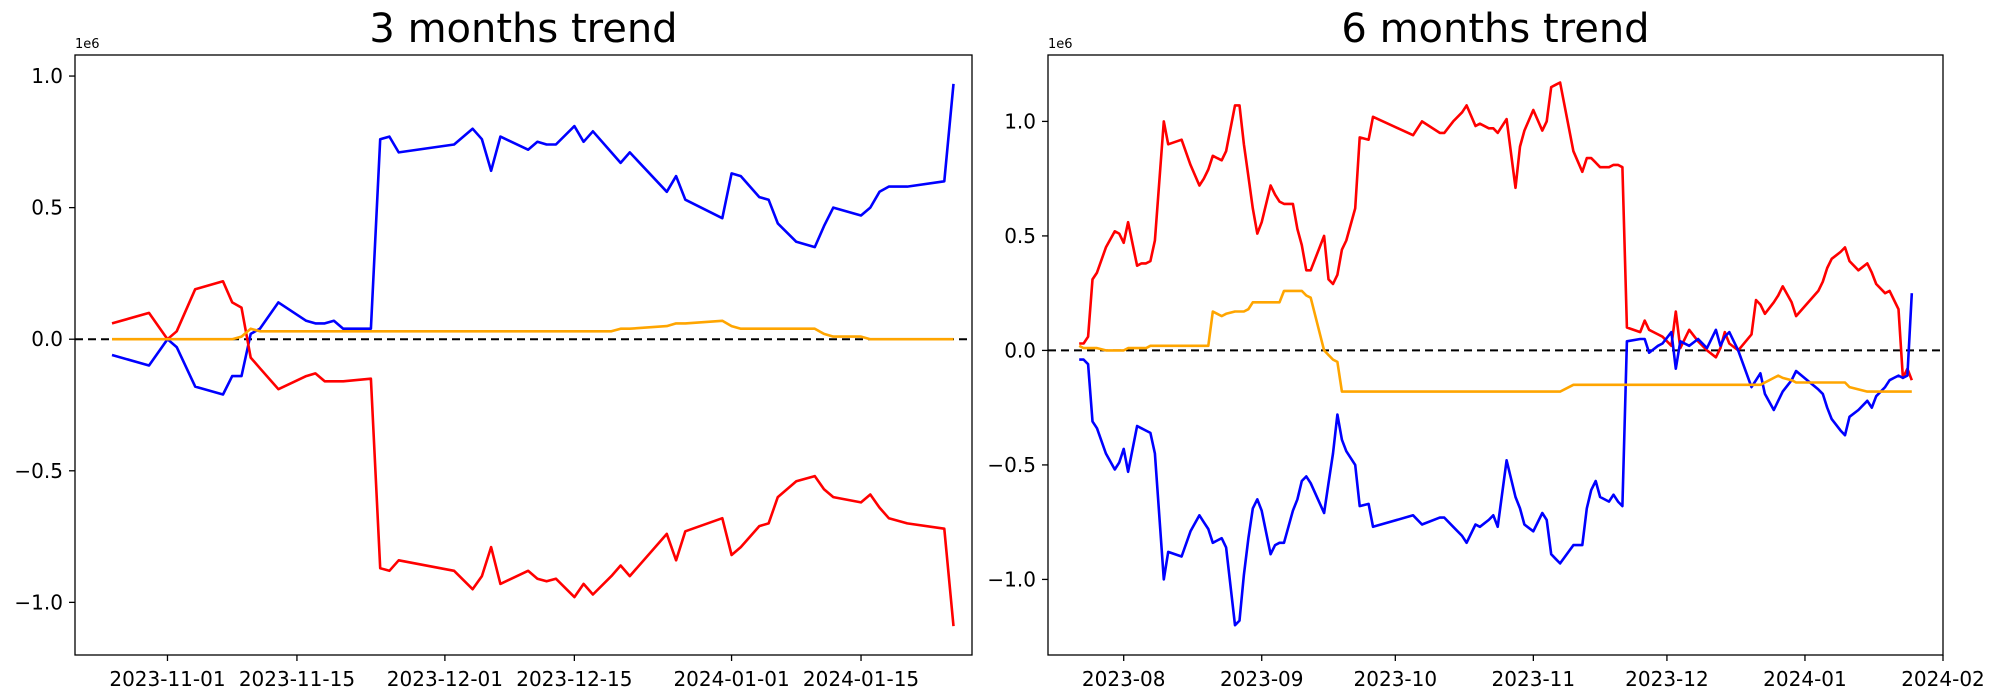  What do you see at coordinates (1943, 679) in the screenshot?
I see `x-tick-label: 2024-02` at bounding box center [1943, 679].